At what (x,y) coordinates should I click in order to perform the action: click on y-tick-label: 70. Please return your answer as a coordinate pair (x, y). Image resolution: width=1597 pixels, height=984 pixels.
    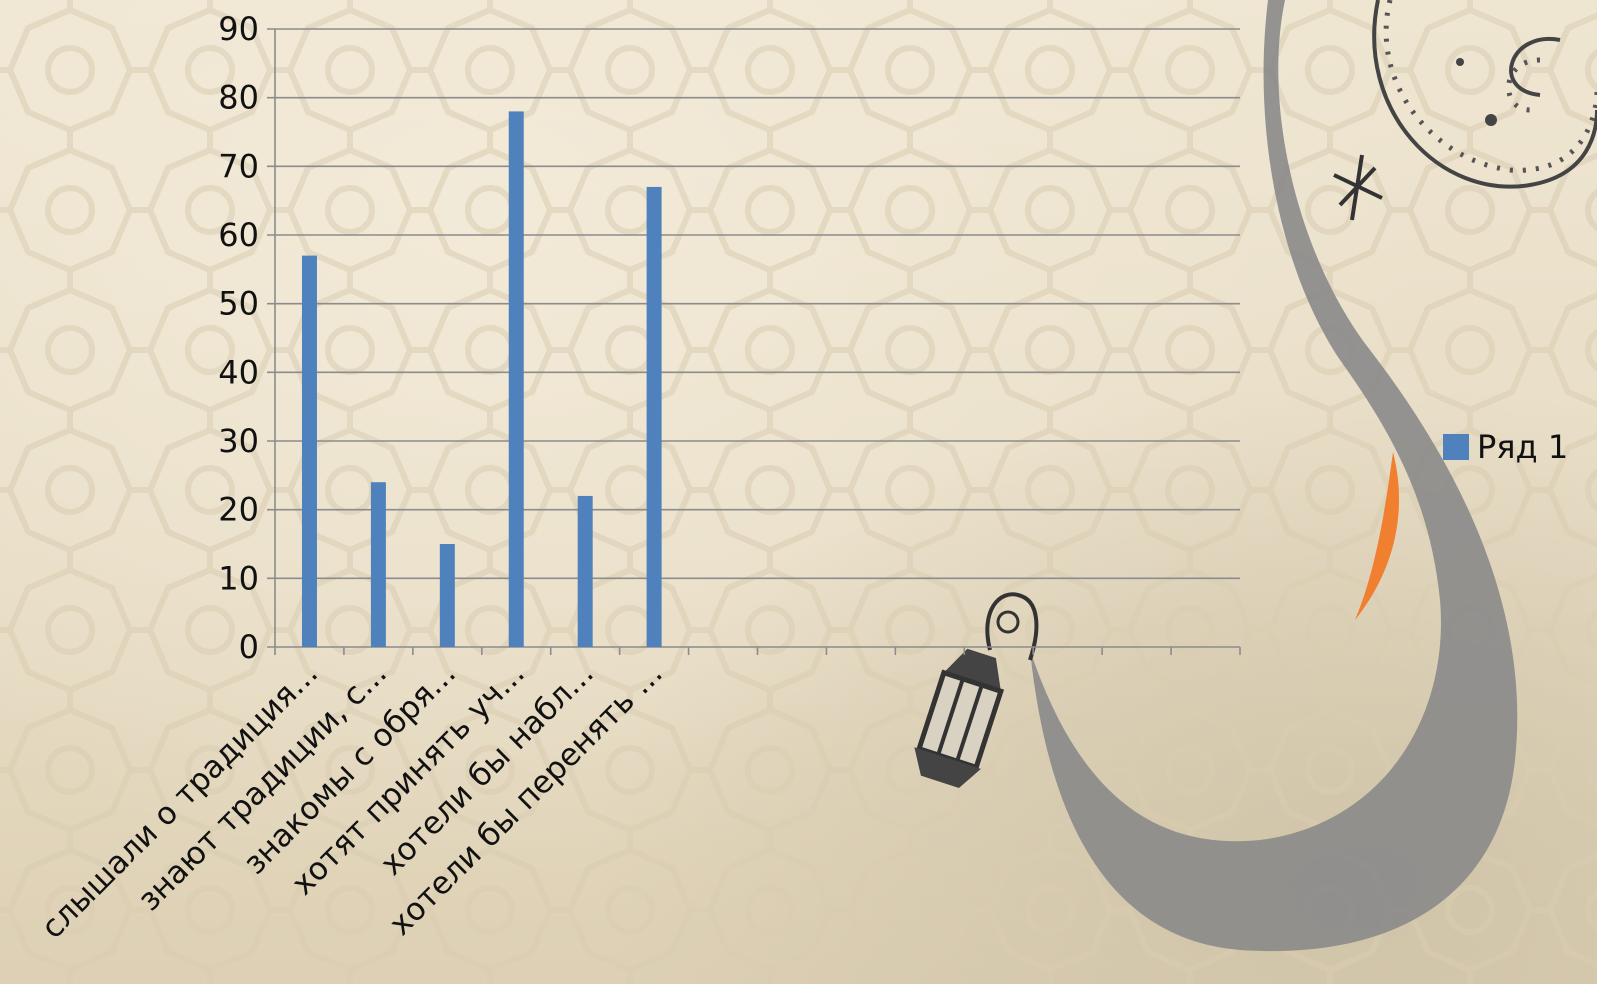
    Looking at the image, I should click on (238, 166).